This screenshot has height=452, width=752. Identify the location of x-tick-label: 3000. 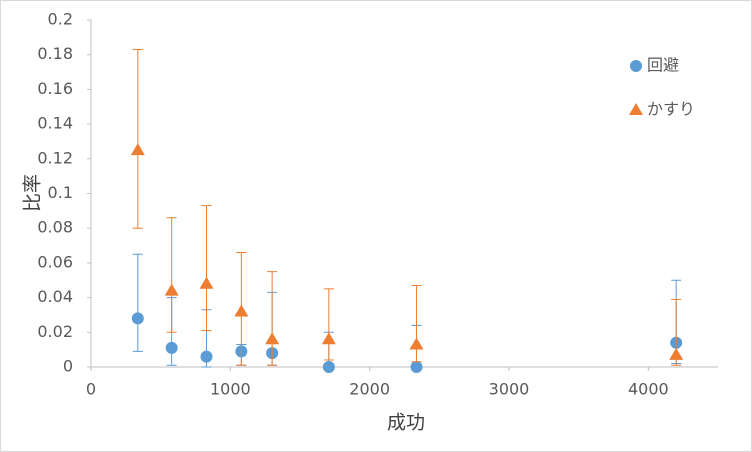
(509, 389).